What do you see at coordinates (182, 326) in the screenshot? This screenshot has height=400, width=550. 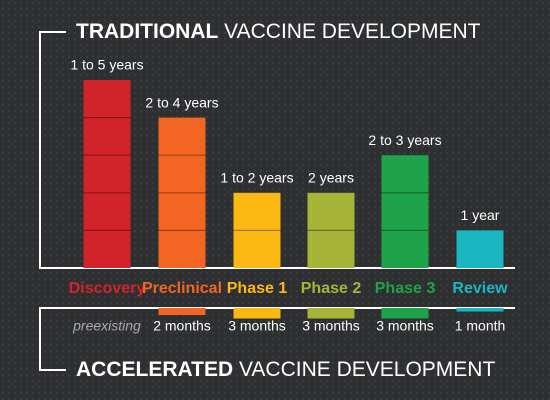 I see `value-label: 2 months` at bounding box center [182, 326].